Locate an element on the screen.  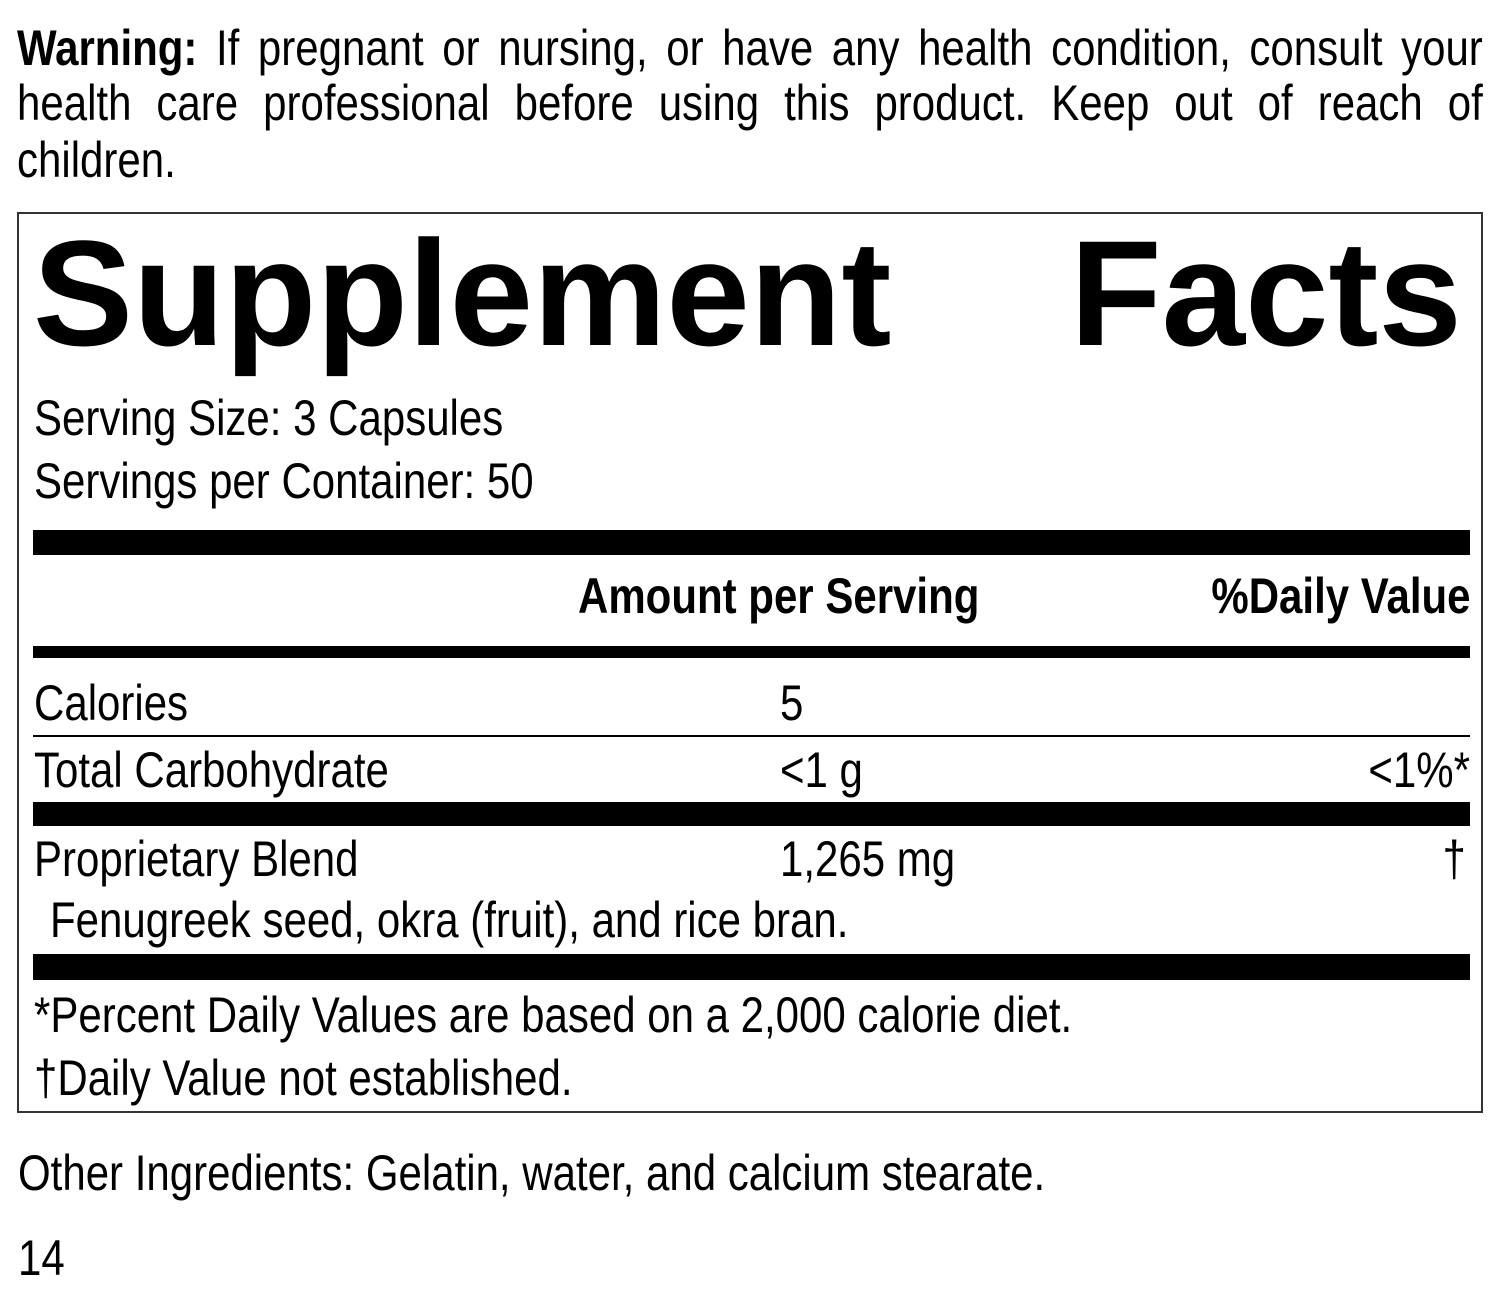
warning-label: Warning: is located at coordinates (107, 48).